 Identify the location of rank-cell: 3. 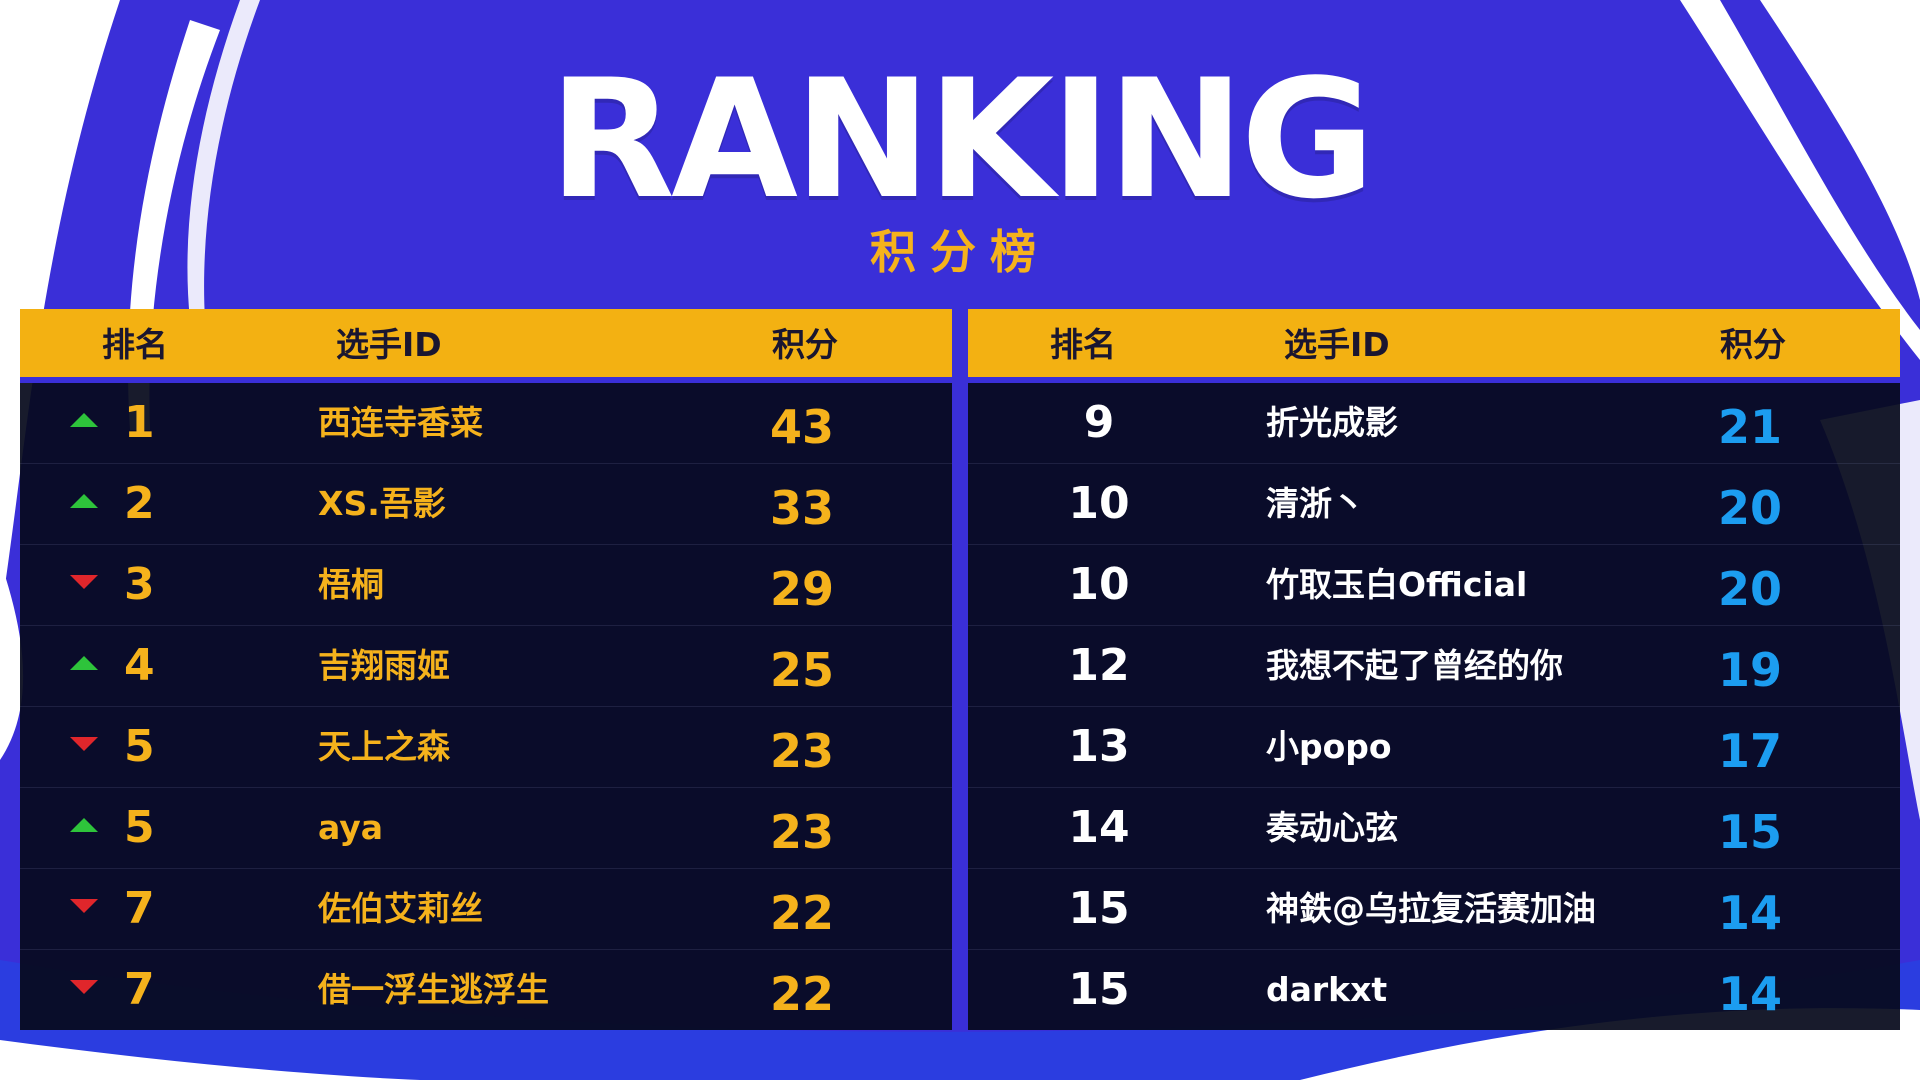
(139, 584).